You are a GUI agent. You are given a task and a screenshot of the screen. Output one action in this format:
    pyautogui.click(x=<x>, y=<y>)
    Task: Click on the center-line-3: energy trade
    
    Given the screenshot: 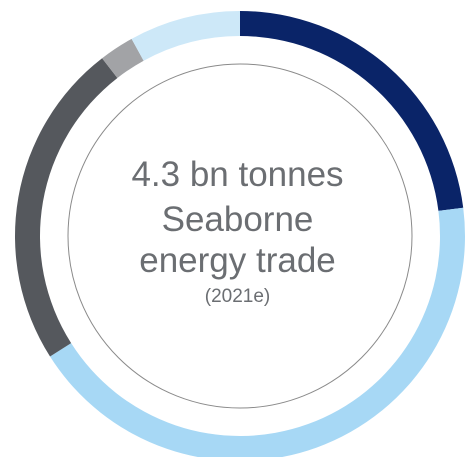 What is the action you would take?
    pyautogui.click(x=237, y=260)
    